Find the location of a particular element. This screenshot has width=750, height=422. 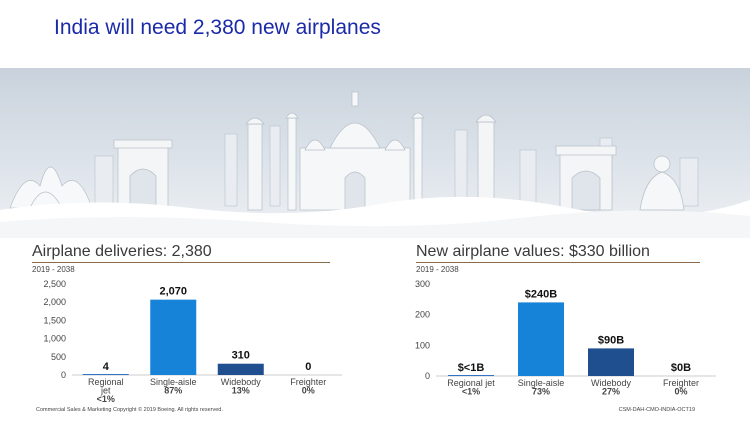

deliveries-share-label: 13% is located at coordinates (241, 391).